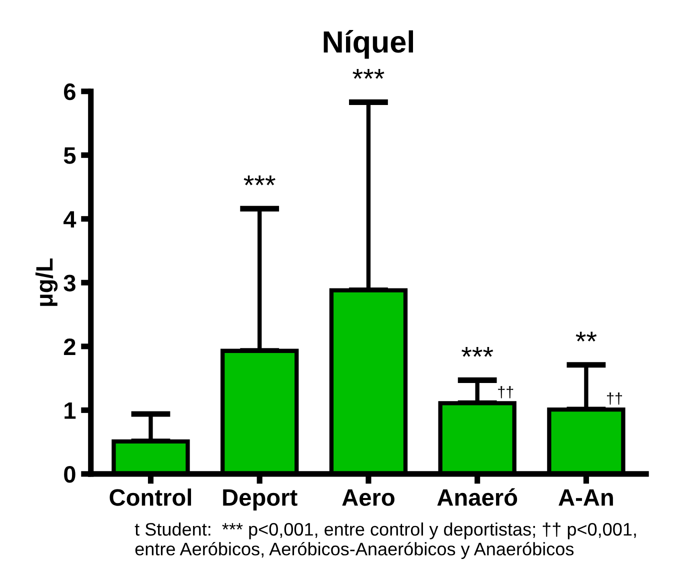  What do you see at coordinates (70, 346) in the screenshot?
I see `y-tick-label: 2` at bounding box center [70, 346].